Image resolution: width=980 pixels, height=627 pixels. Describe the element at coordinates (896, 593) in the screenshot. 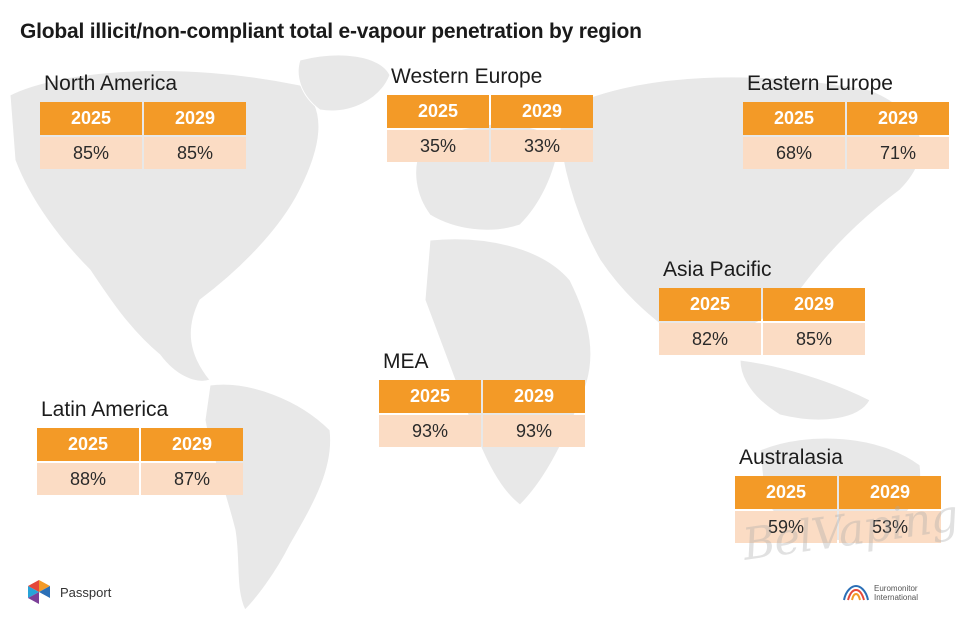

I see `euromonitor-label: Euromonitor International` at that location.